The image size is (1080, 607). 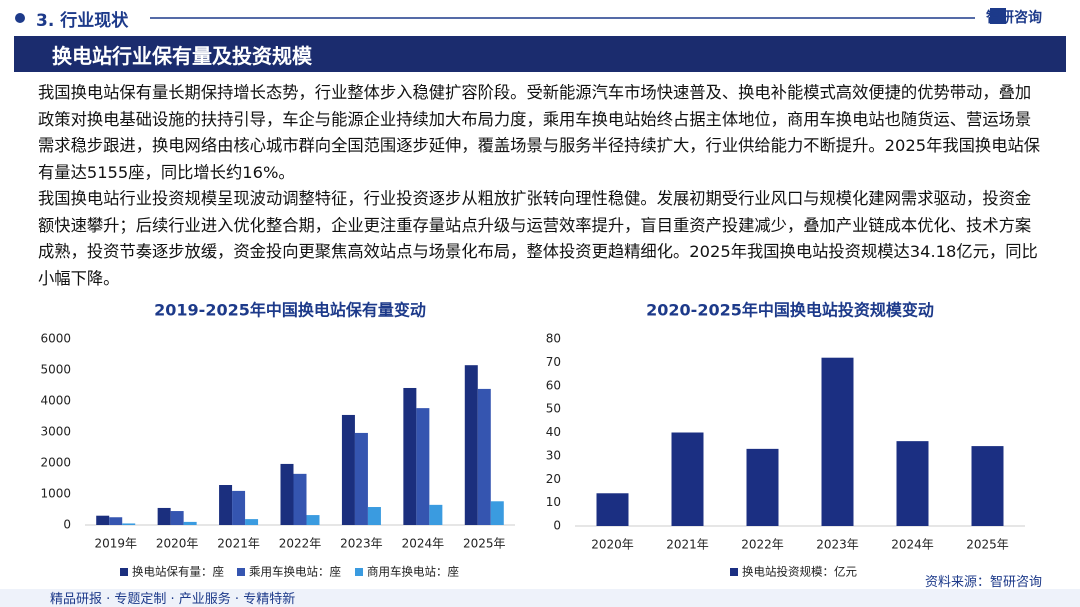 What do you see at coordinates (553, 385) in the screenshot?
I see `y-tick-label: 60` at bounding box center [553, 385].